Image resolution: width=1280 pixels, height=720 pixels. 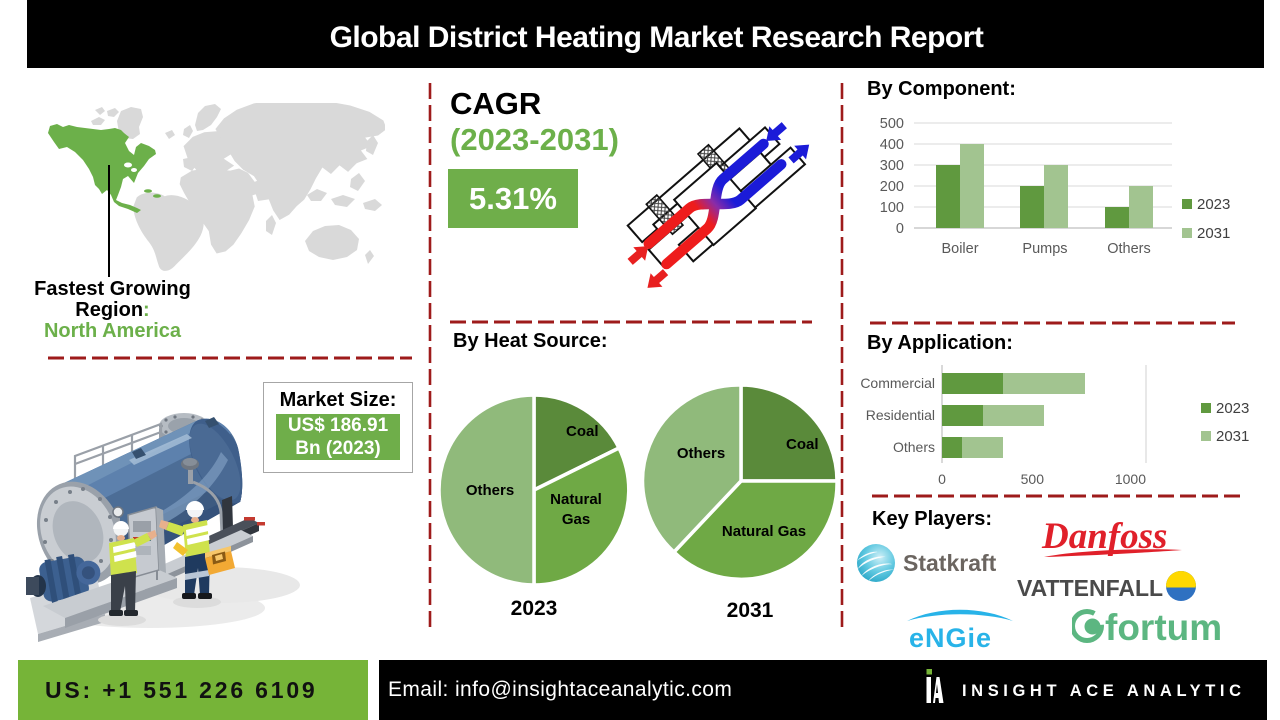 I want to click on svg-text: Boiler, so click(x=959, y=249).